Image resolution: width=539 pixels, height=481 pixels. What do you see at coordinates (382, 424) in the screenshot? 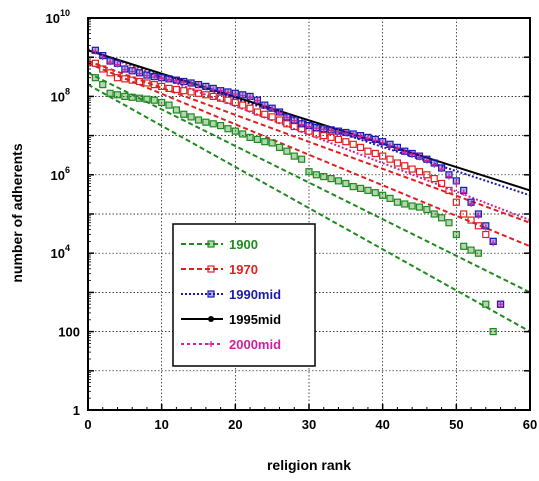
I see `x-tick-label: 40` at bounding box center [382, 424].